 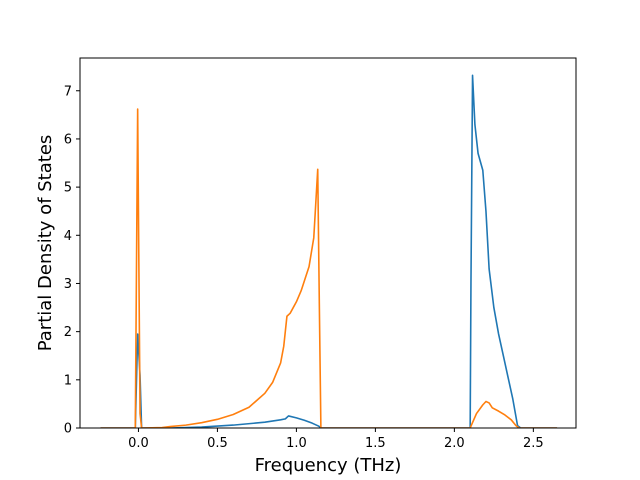 I want to click on x-tick-label: 1.5, so click(x=375, y=443).